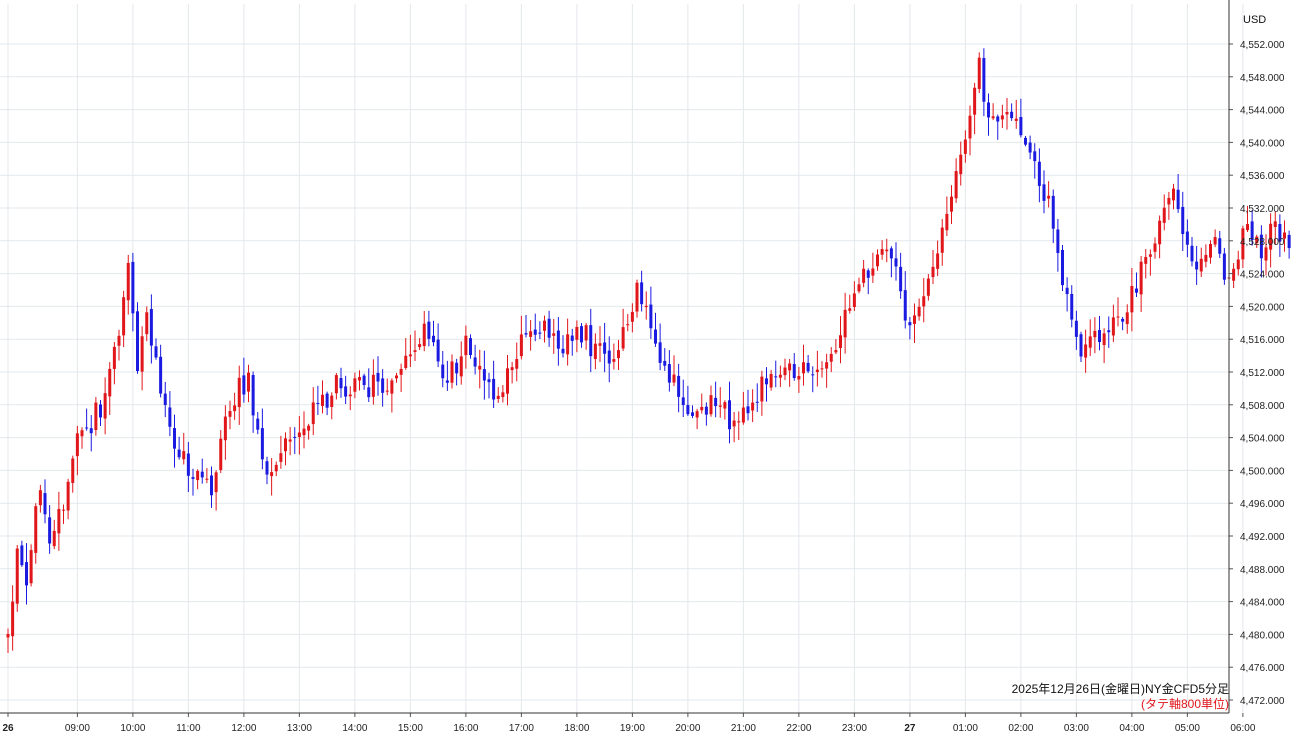  Describe the element at coordinates (1185, 703) in the screenshot. I see `chart-subcaption: (タテ軸800単位)` at that location.